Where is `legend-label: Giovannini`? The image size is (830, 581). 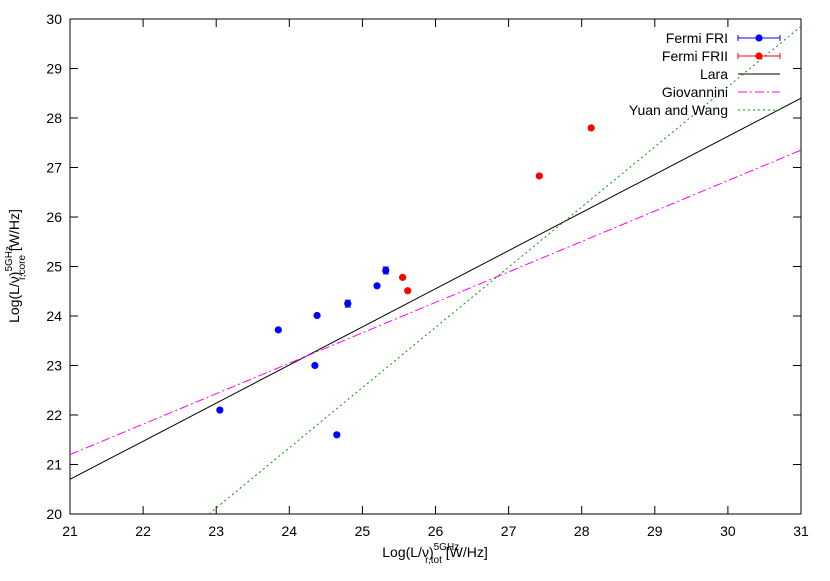 legend-label: Giovannini is located at coordinates (695, 92).